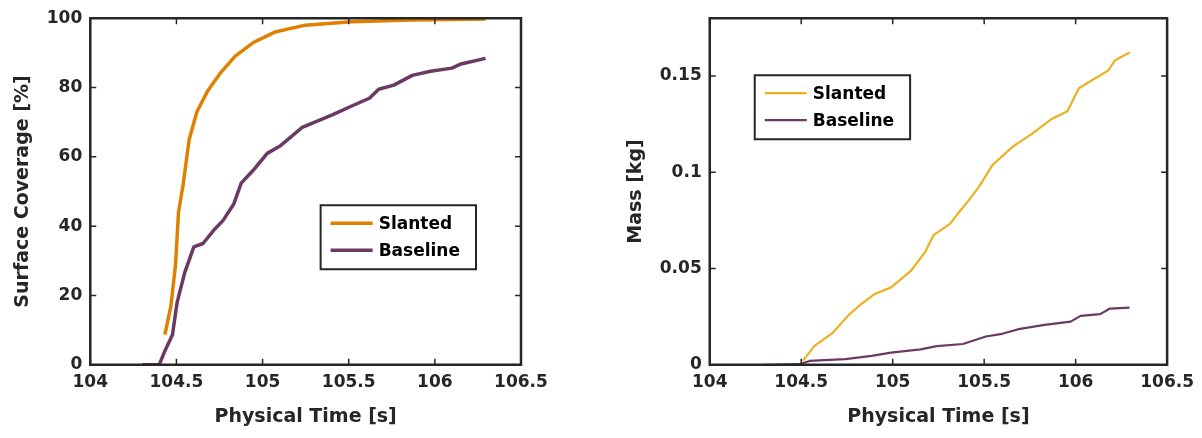  I want to click on y-tick-label: 40, so click(70, 224).